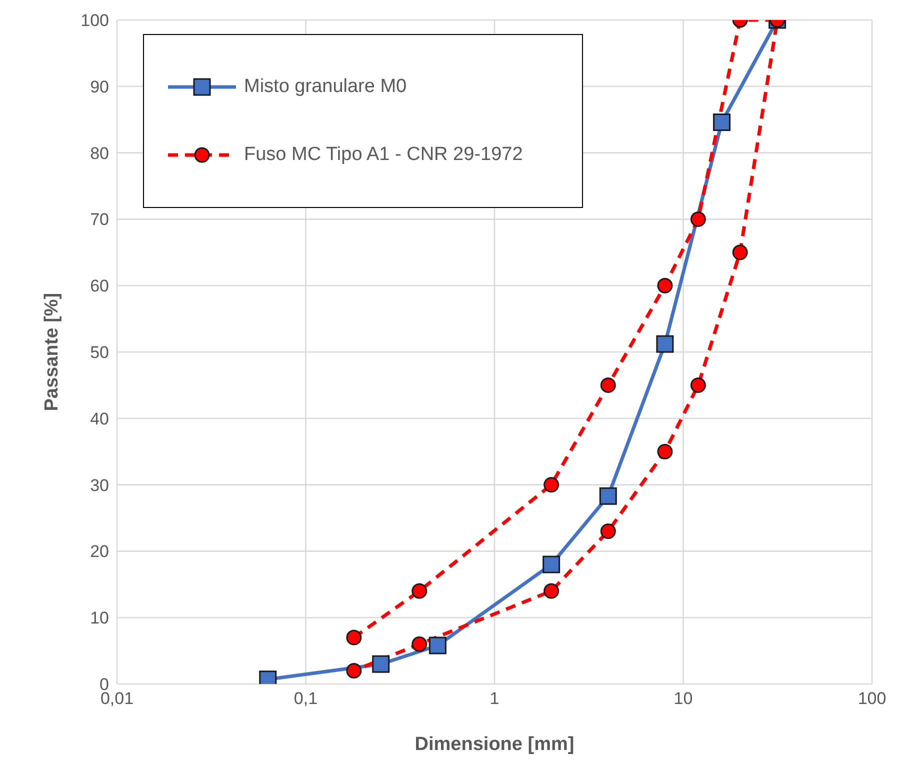 The height and width of the screenshot is (782, 902). What do you see at coordinates (99, 418) in the screenshot?
I see `y-tick-label: 40` at bounding box center [99, 418].